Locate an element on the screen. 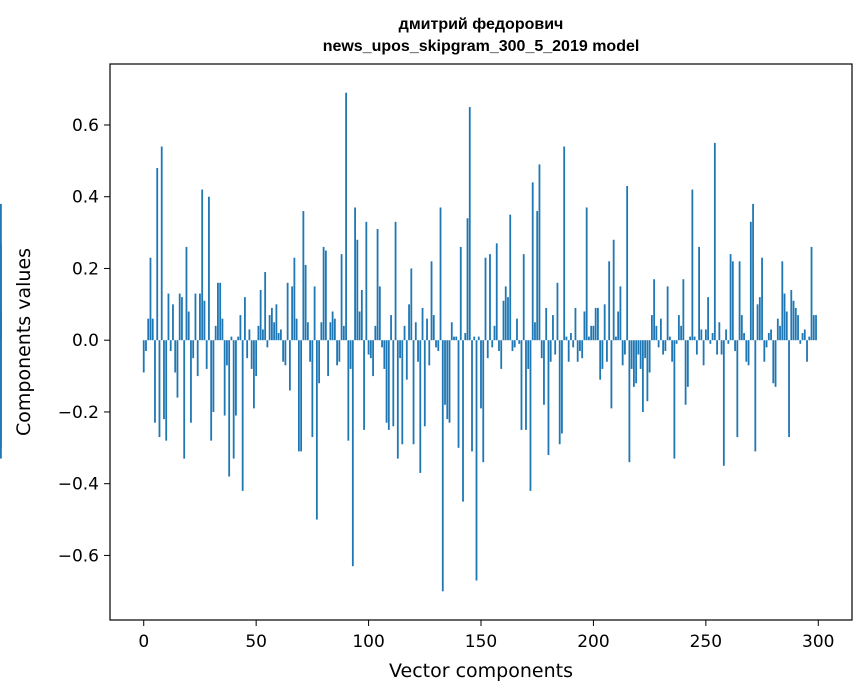 Image resolution: width=867 pixels, height=696 pixels. x-tick-label: 200 is located at coordinates (593, 642).